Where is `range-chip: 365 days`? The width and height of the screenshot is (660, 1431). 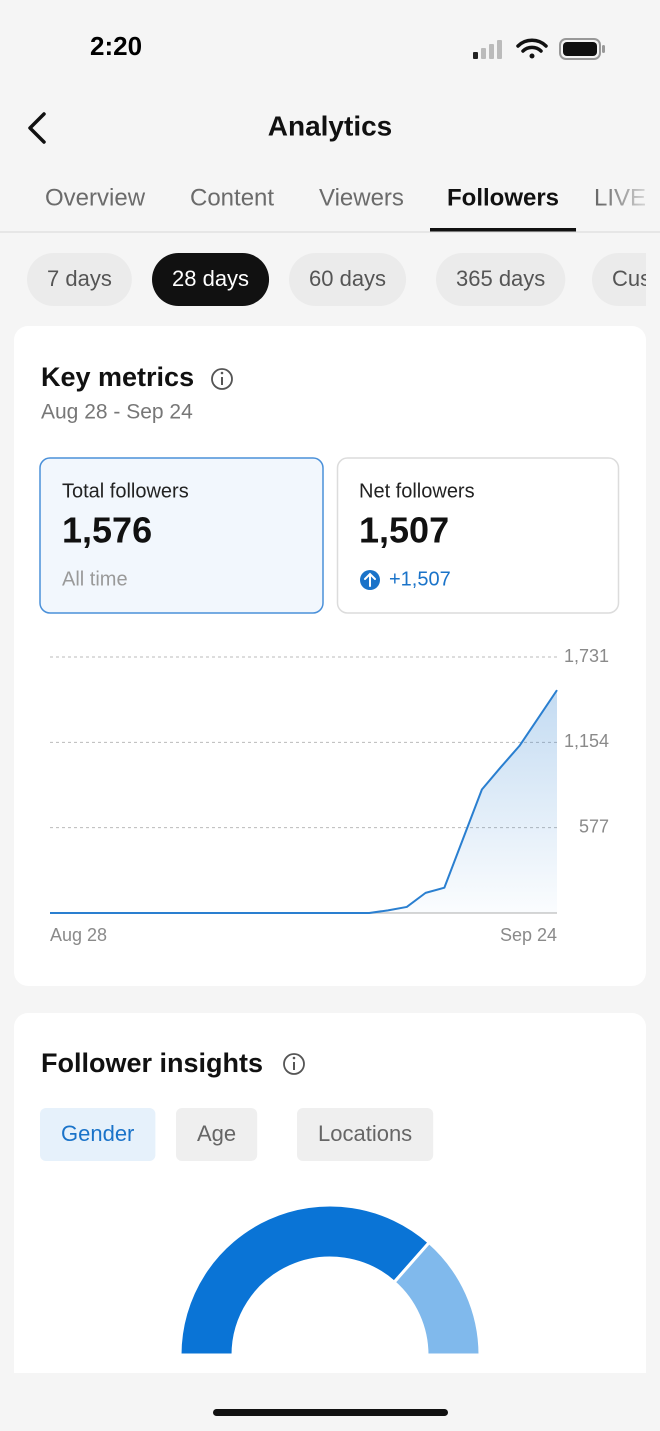 range-chip: 365 days is located at coordinates (501, 279).